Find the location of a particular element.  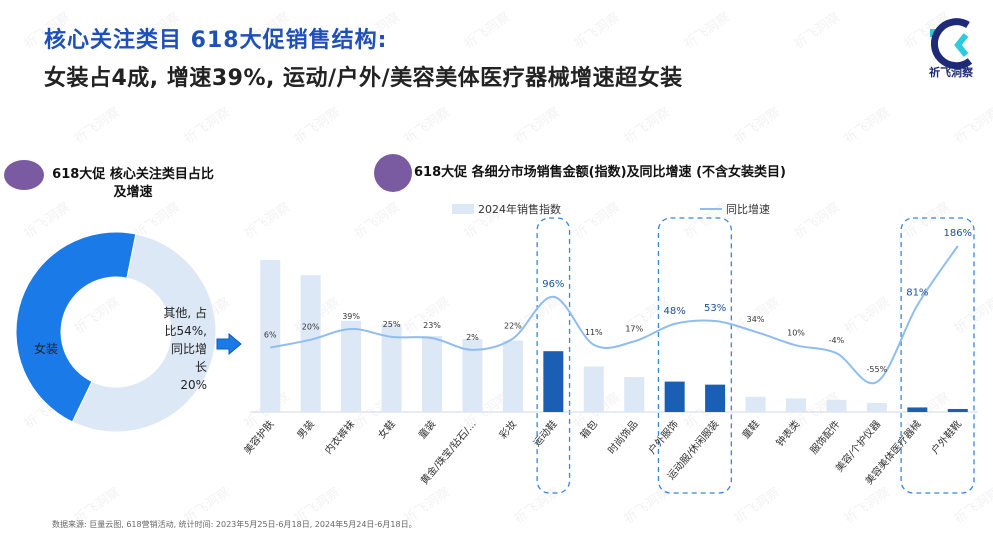

growth-data-label: 186% is located at coordinates (957, 233).